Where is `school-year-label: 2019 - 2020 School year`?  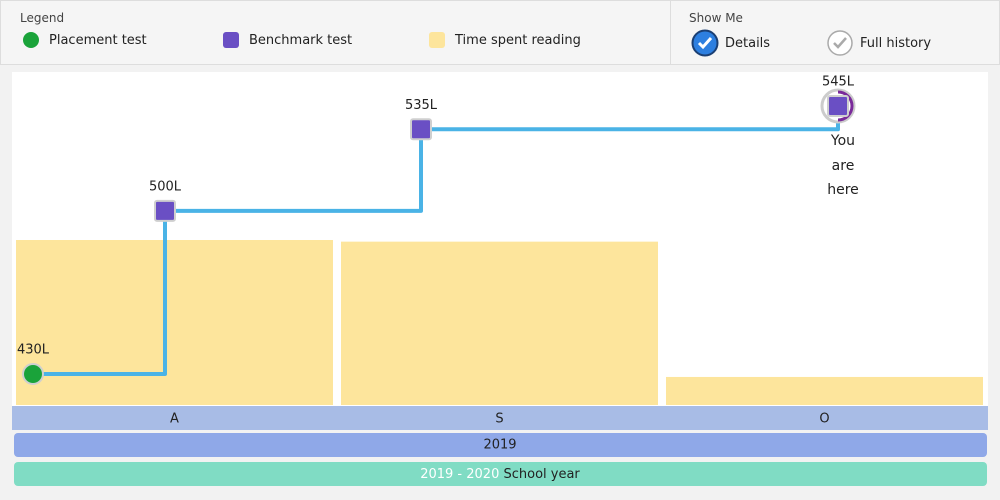
school-year-label: 2019 - 2020 School year is located at coordinates (500, 474).